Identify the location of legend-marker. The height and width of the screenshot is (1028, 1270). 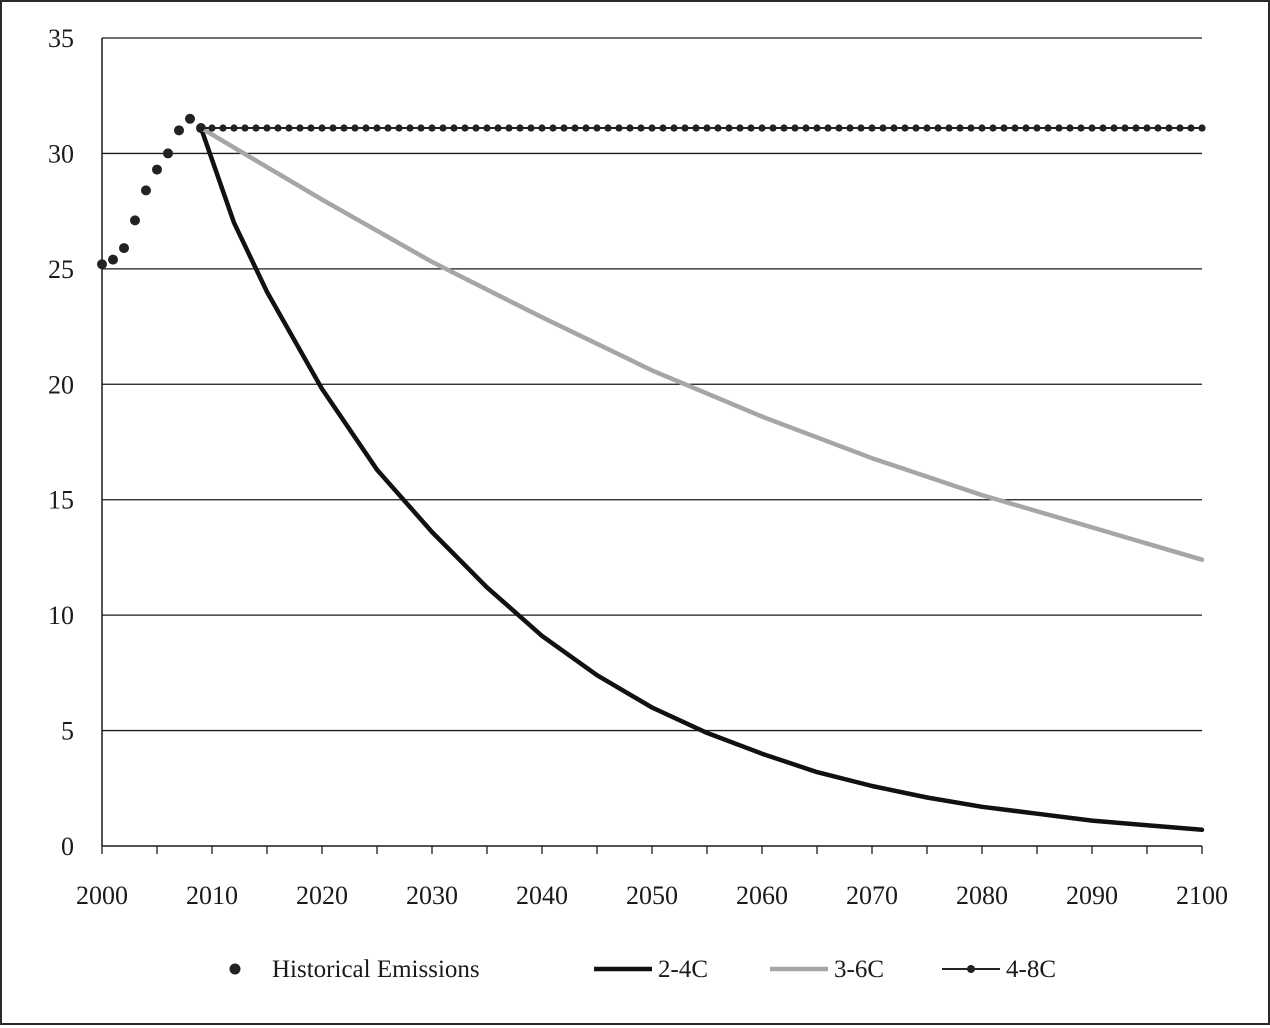
(971, 969).